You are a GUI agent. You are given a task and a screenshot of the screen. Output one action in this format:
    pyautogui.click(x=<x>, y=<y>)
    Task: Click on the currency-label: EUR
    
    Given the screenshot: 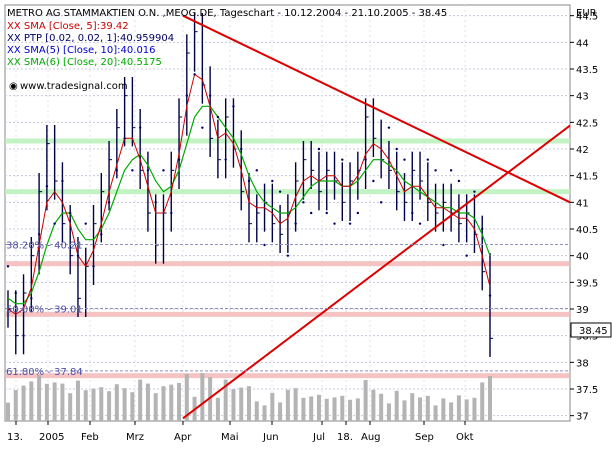 What is the action you would take?
    pyautogui.click(x=586, y=13)
    